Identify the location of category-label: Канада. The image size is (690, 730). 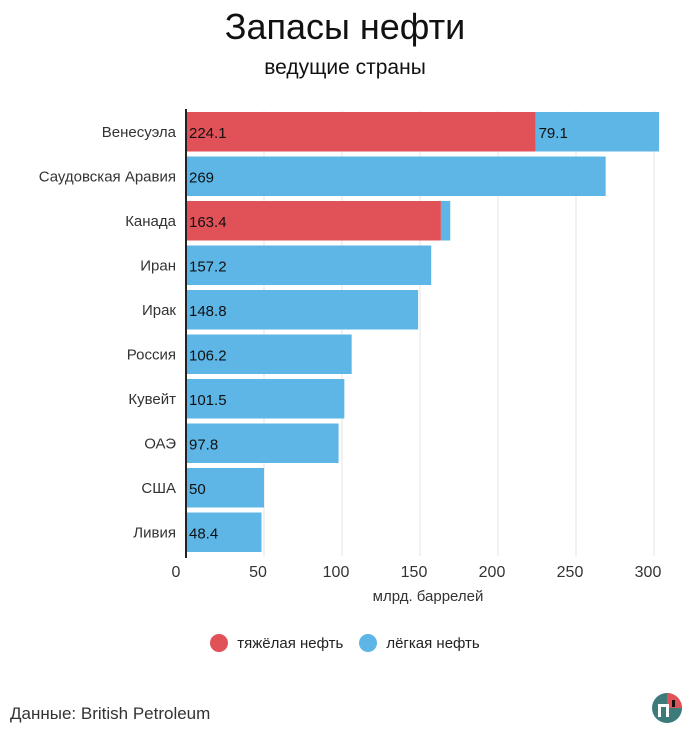
(150, 221).